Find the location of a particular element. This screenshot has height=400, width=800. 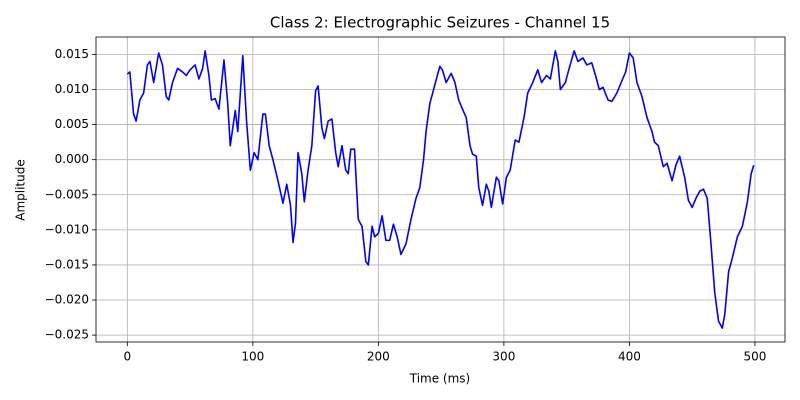

x-tick-label: 500 is located at coordinates (754, 357).